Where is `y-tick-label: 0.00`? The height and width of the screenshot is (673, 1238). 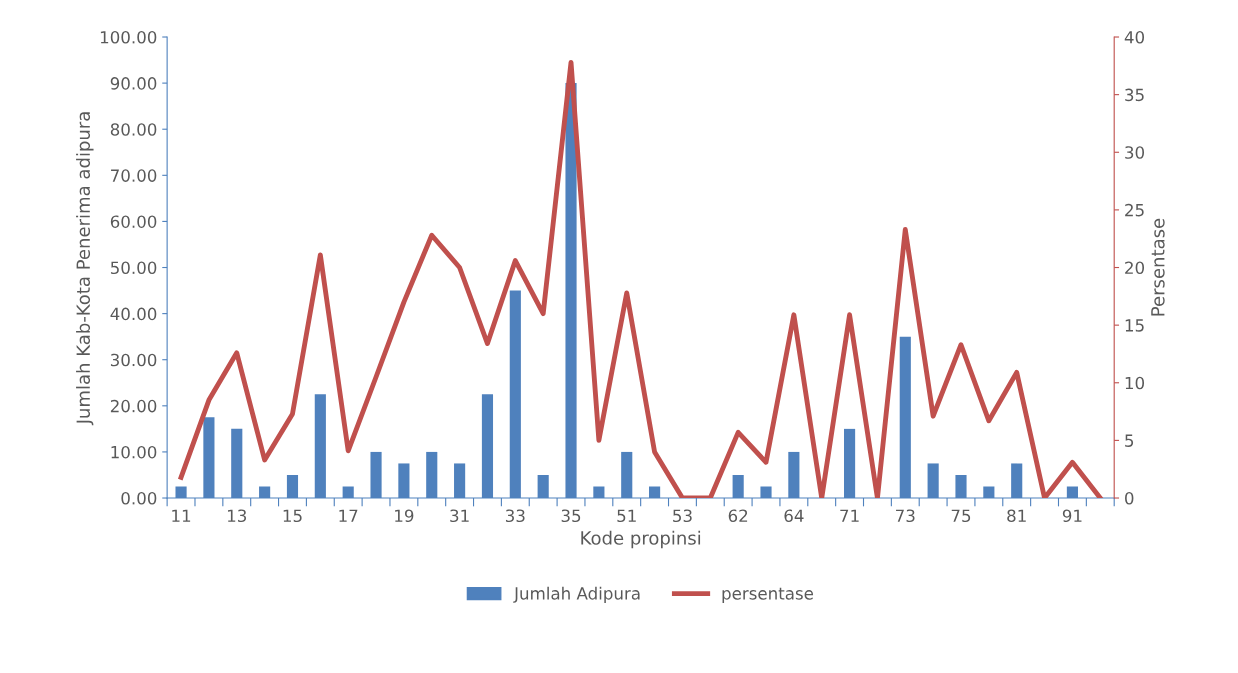
y-tick-label: 0.00 is located at coordinates (139, 498).